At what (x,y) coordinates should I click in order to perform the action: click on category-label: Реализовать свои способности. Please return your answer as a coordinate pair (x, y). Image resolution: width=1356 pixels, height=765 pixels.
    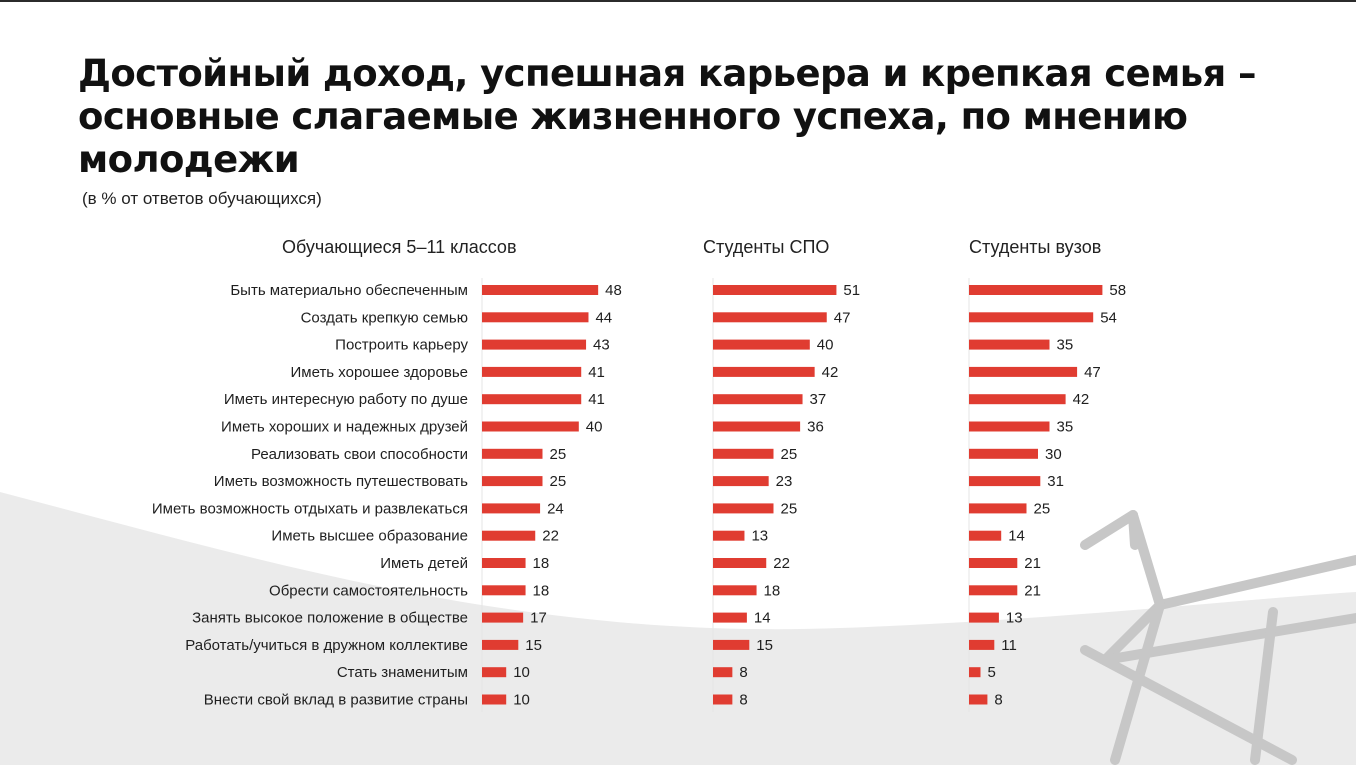
    Looking at the image, I should click on (359, 454).